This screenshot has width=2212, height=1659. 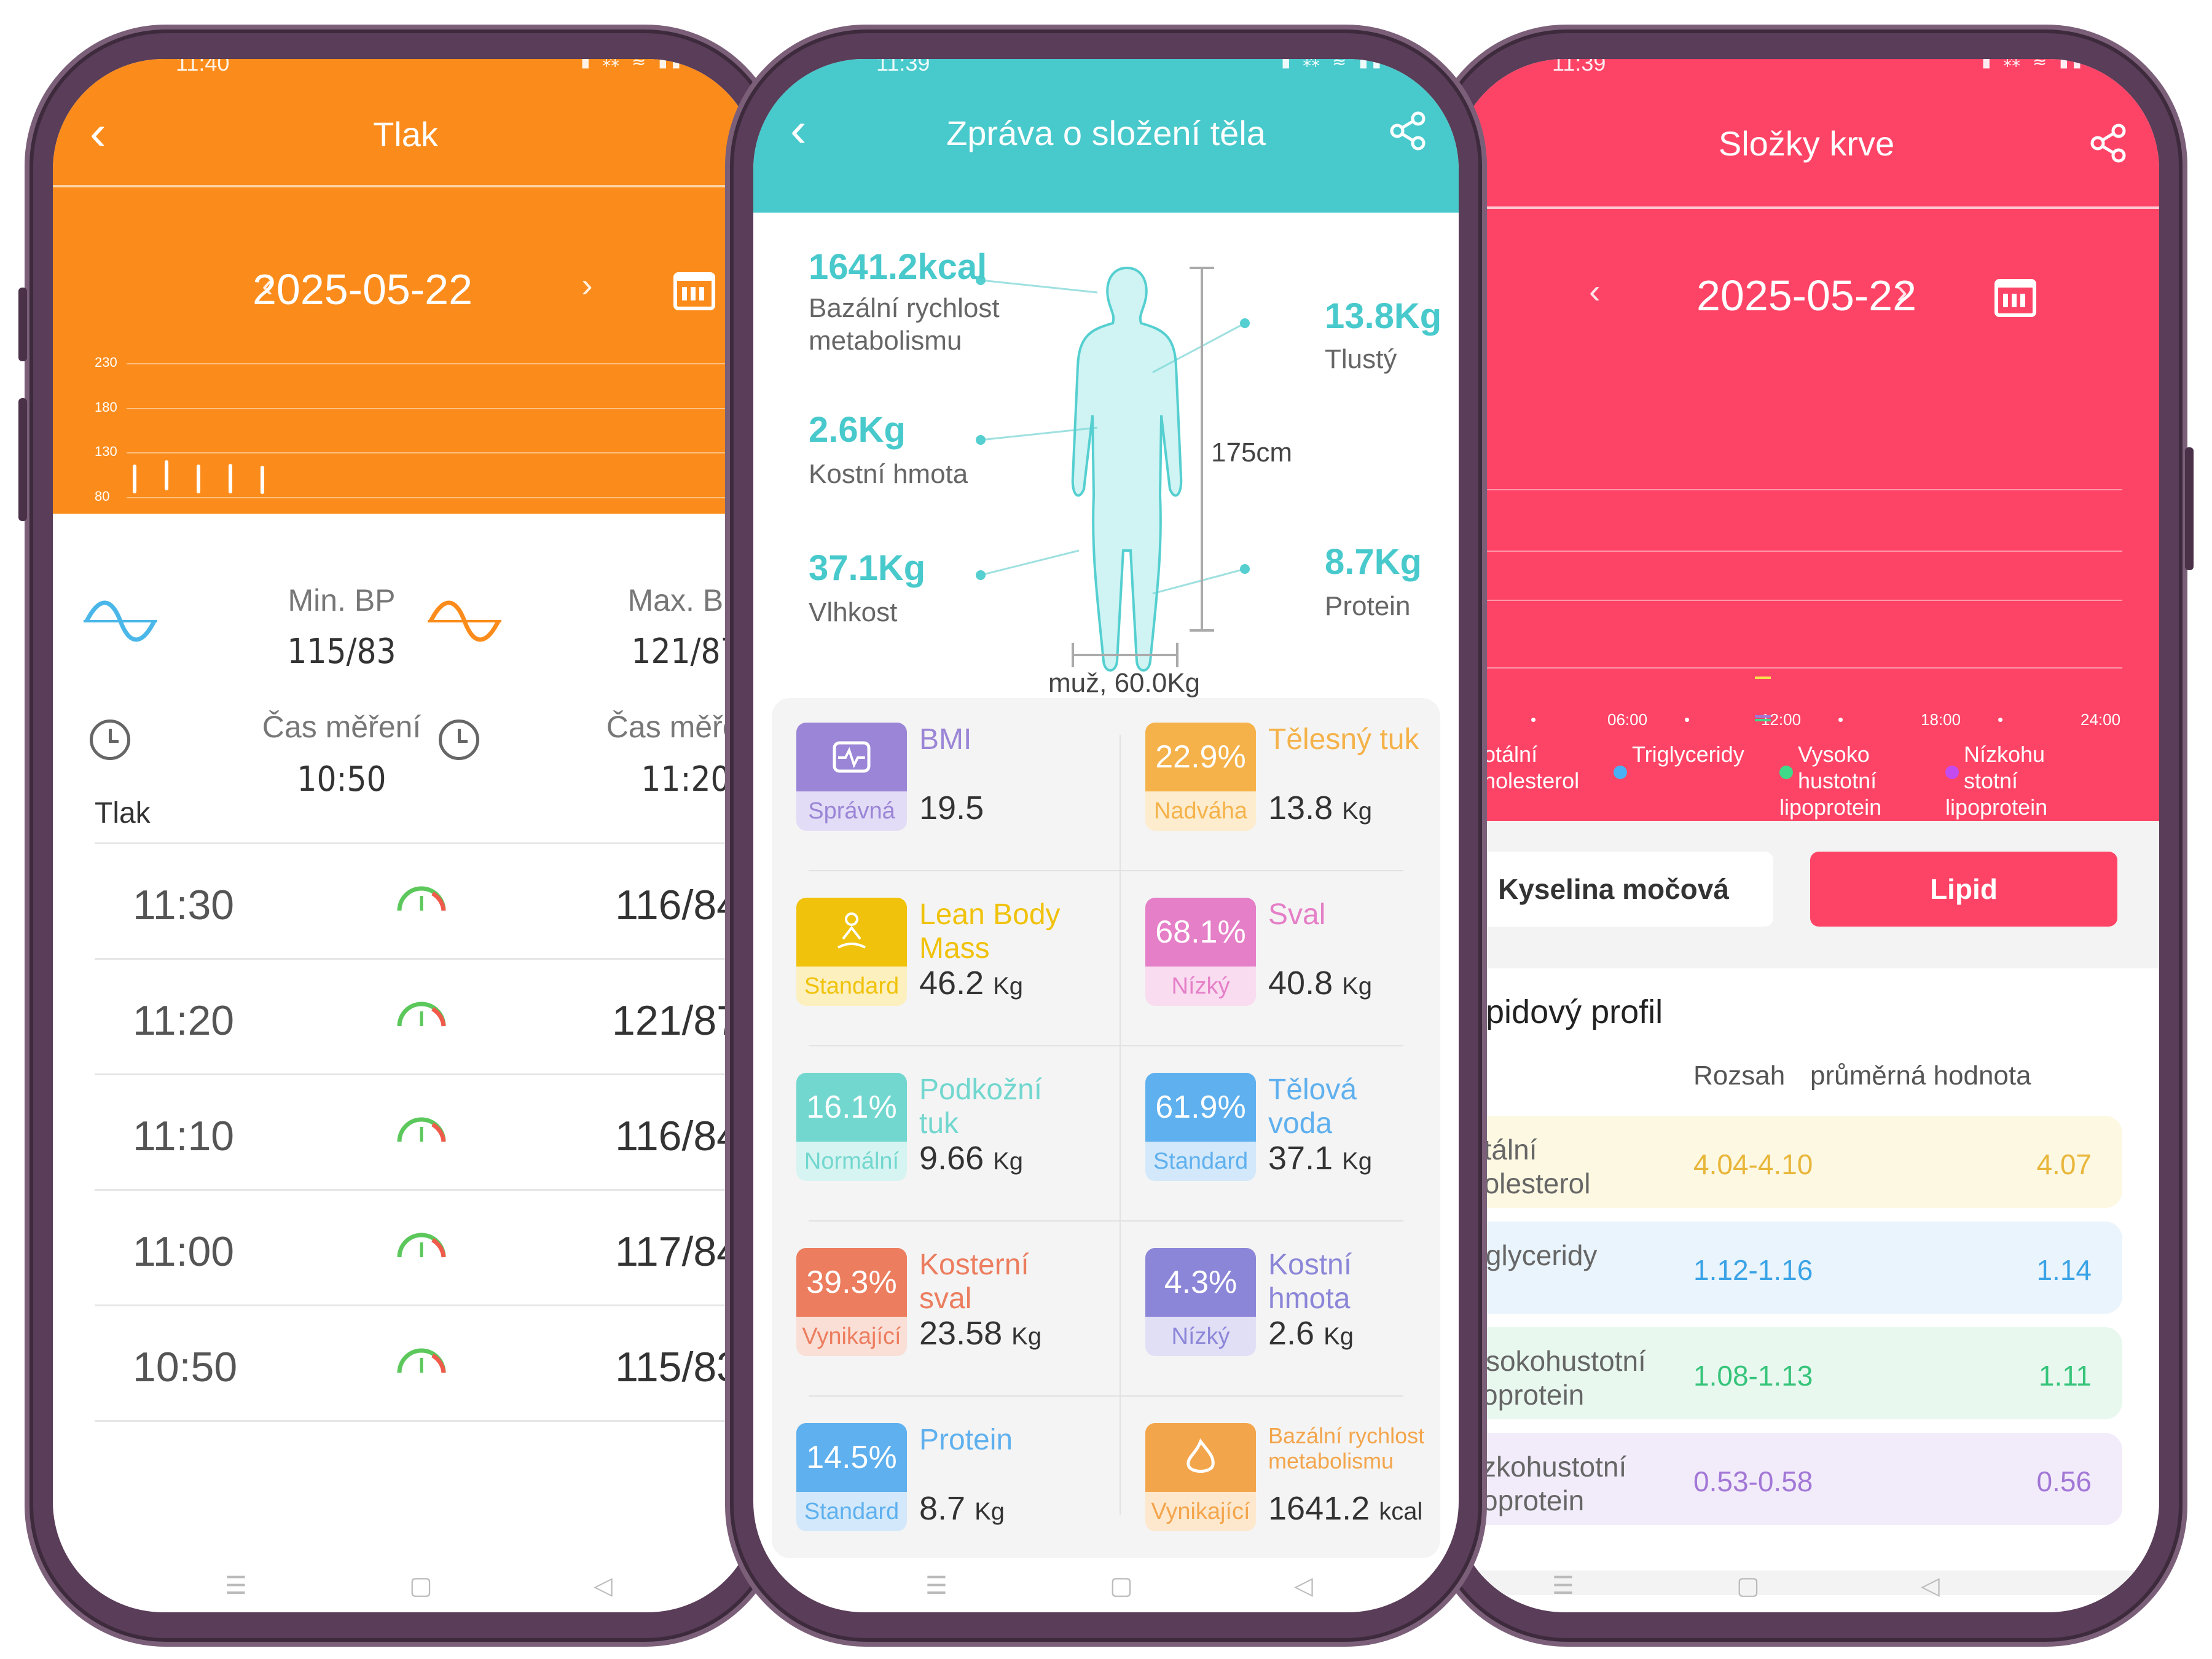 I want to click on system-nav-bar: ☰ ▢ ◁, so click(x=405, y=1575).